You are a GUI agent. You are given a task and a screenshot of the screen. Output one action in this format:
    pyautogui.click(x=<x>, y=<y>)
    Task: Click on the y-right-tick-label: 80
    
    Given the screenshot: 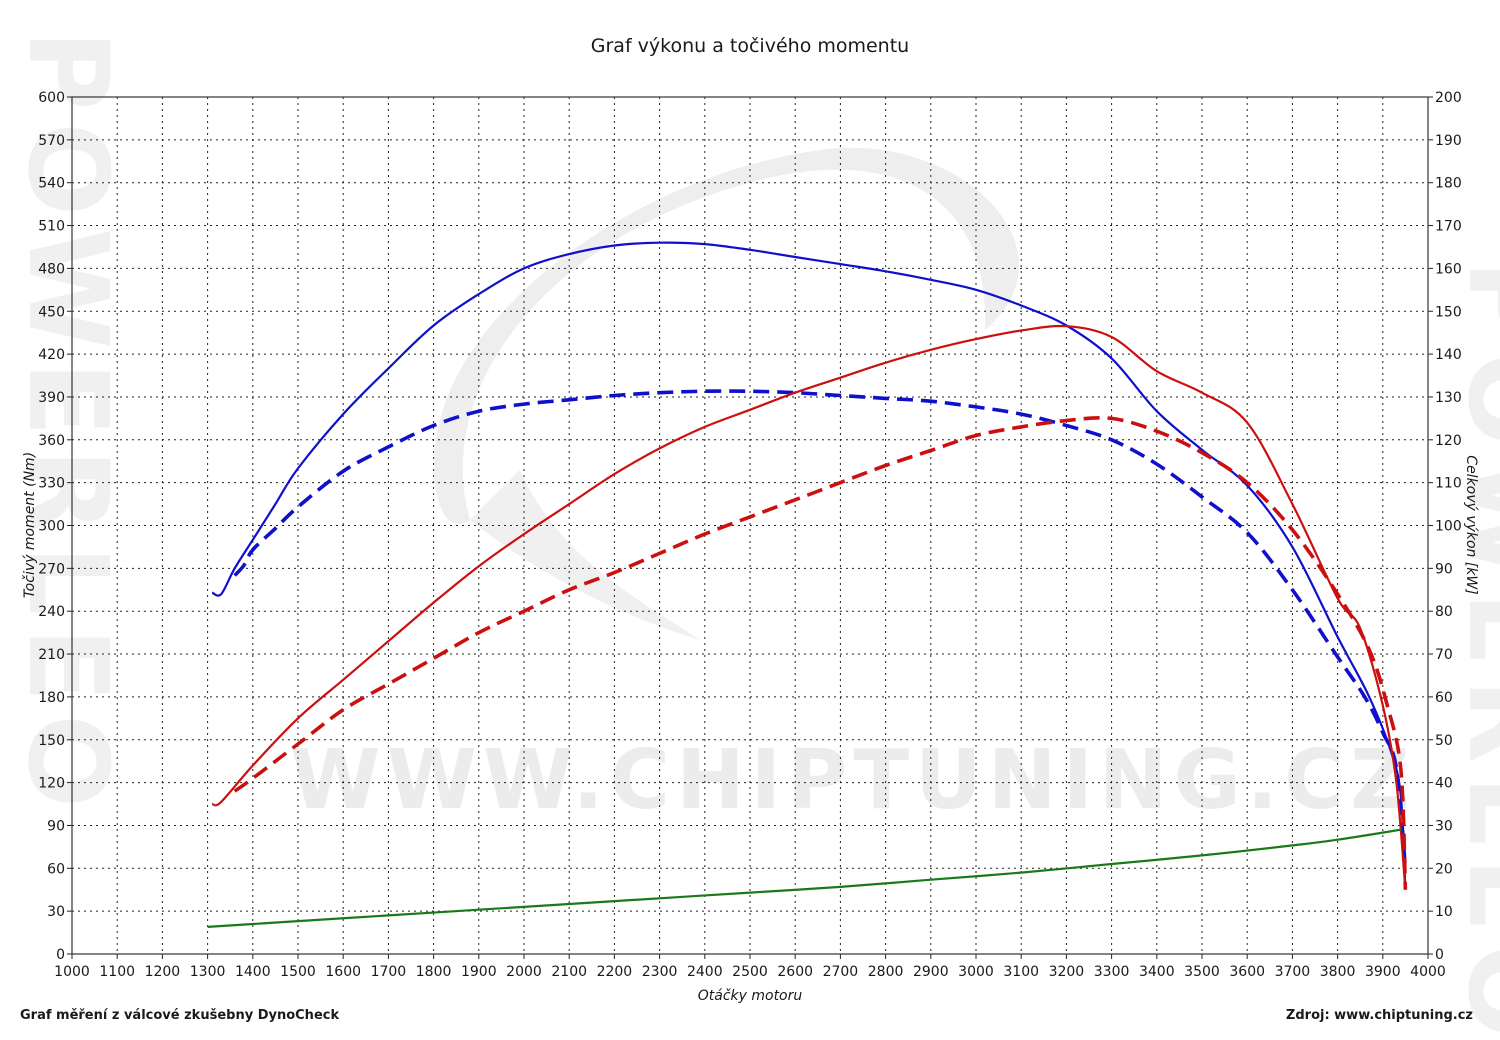 What is the action you would take?
    pyautogui.click(x=1444, y=612)
    